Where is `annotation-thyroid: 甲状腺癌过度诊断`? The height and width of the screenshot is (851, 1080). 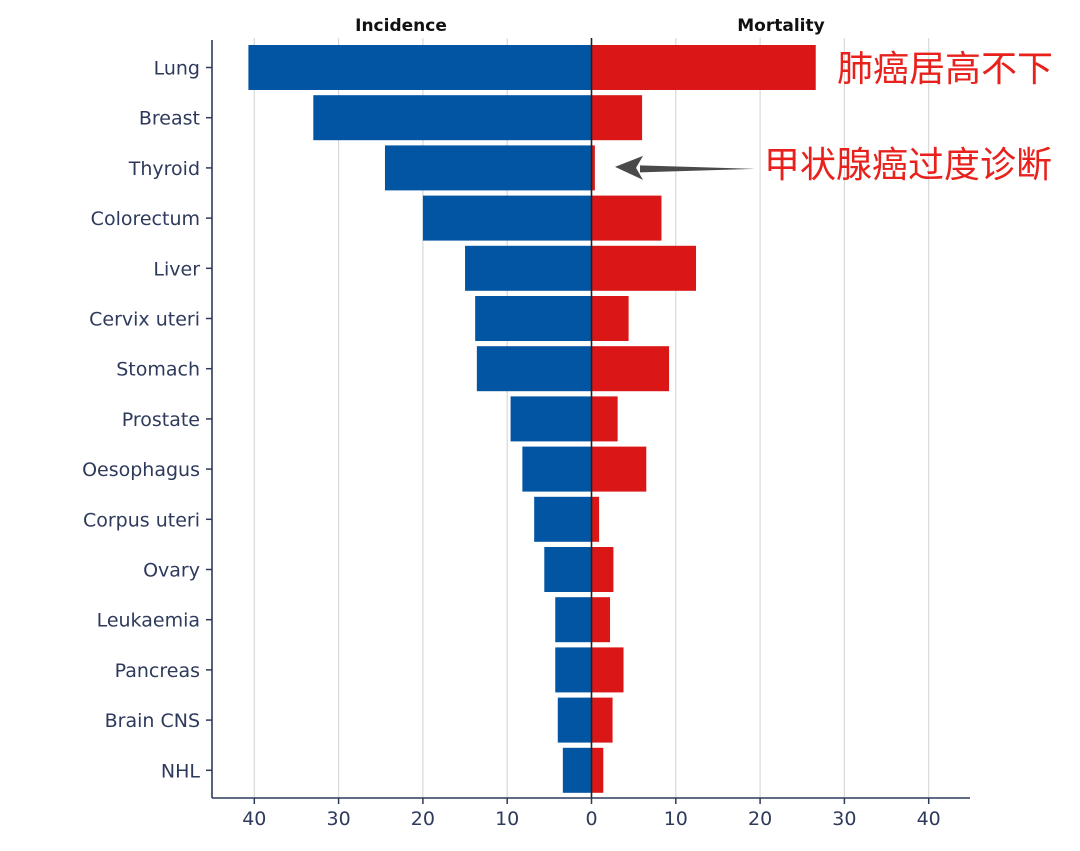
annotation-thyroid: 甲状腺癌过度诊断 is located at coordinates (908, 165).